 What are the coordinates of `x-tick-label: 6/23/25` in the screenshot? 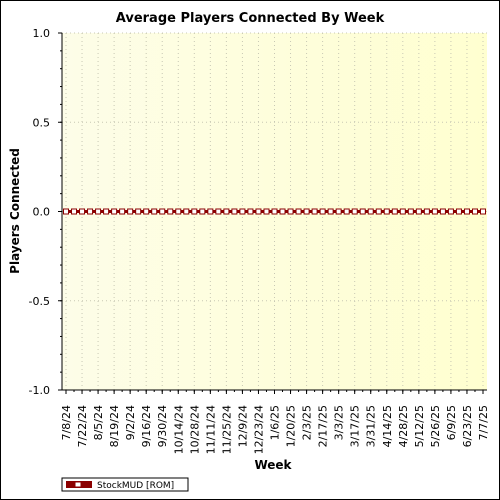 It's located at (467, 426).